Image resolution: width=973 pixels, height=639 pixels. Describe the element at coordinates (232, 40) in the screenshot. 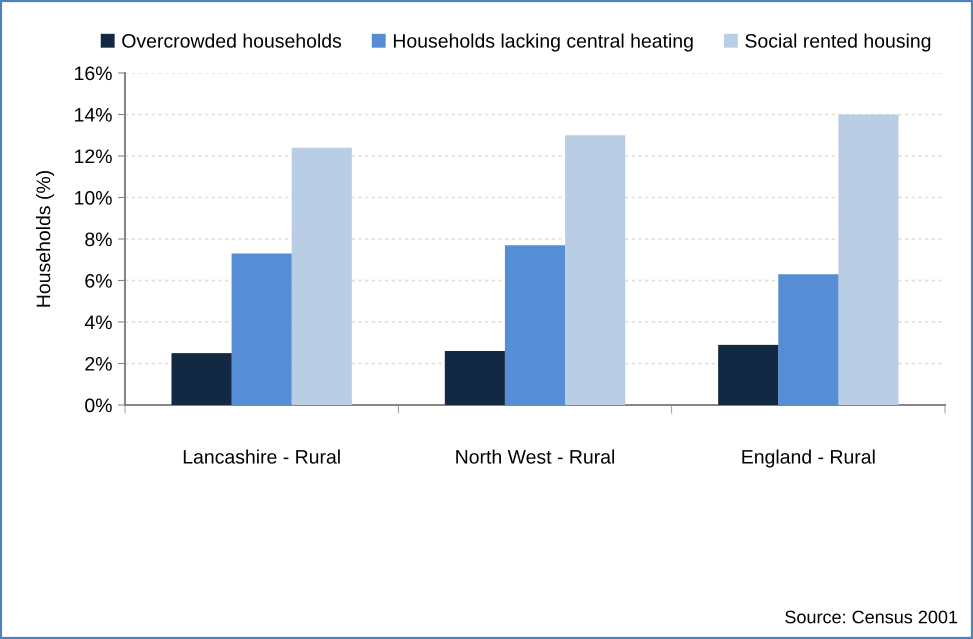

I see `legend-label: Overcrowded households` at that location.